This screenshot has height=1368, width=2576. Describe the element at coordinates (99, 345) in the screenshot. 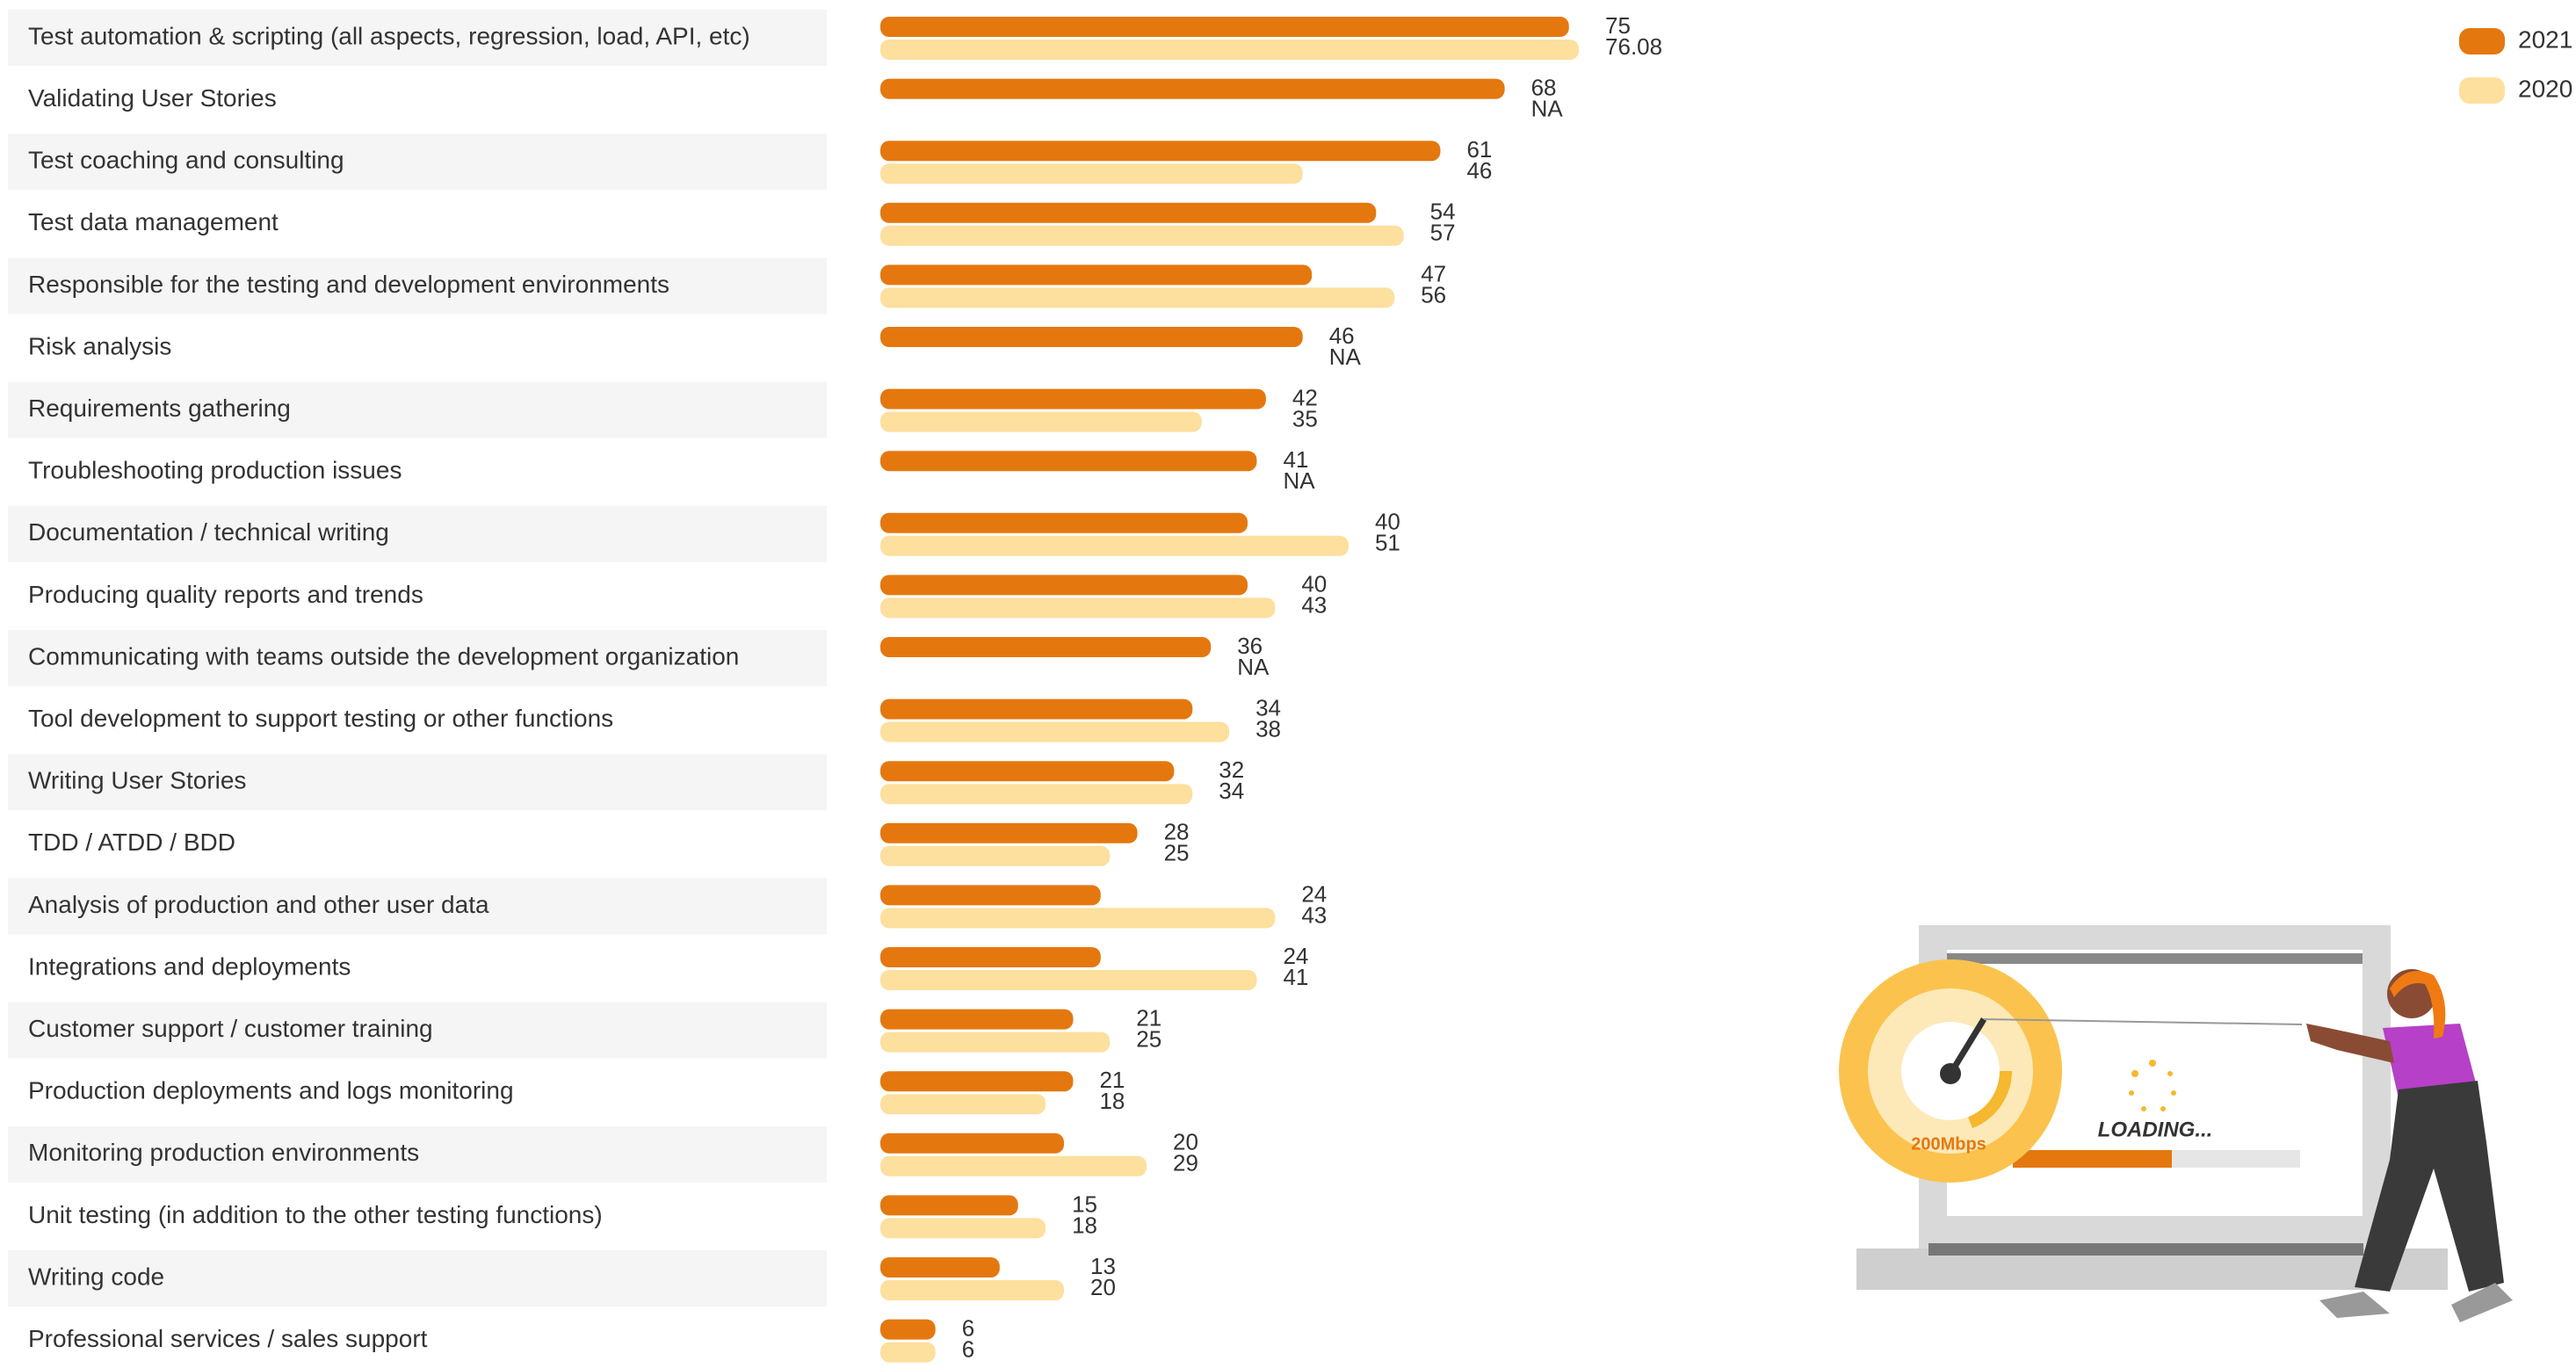

I see `category-label: Risk analysis` at that location.